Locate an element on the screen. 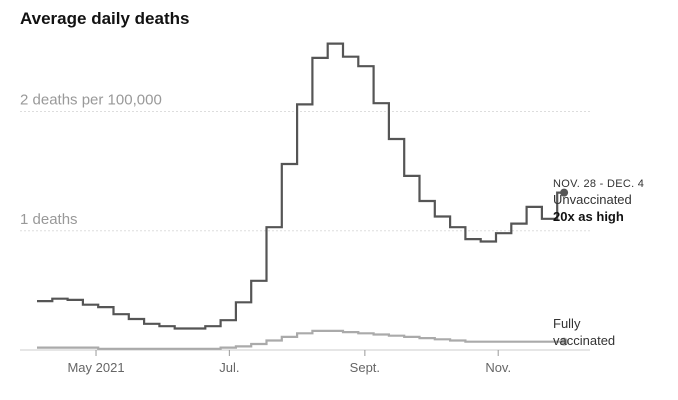 The width and height of the screenshot is (678, 400). x-tick-label-2: Jul. is located at coordinates (229, 367).